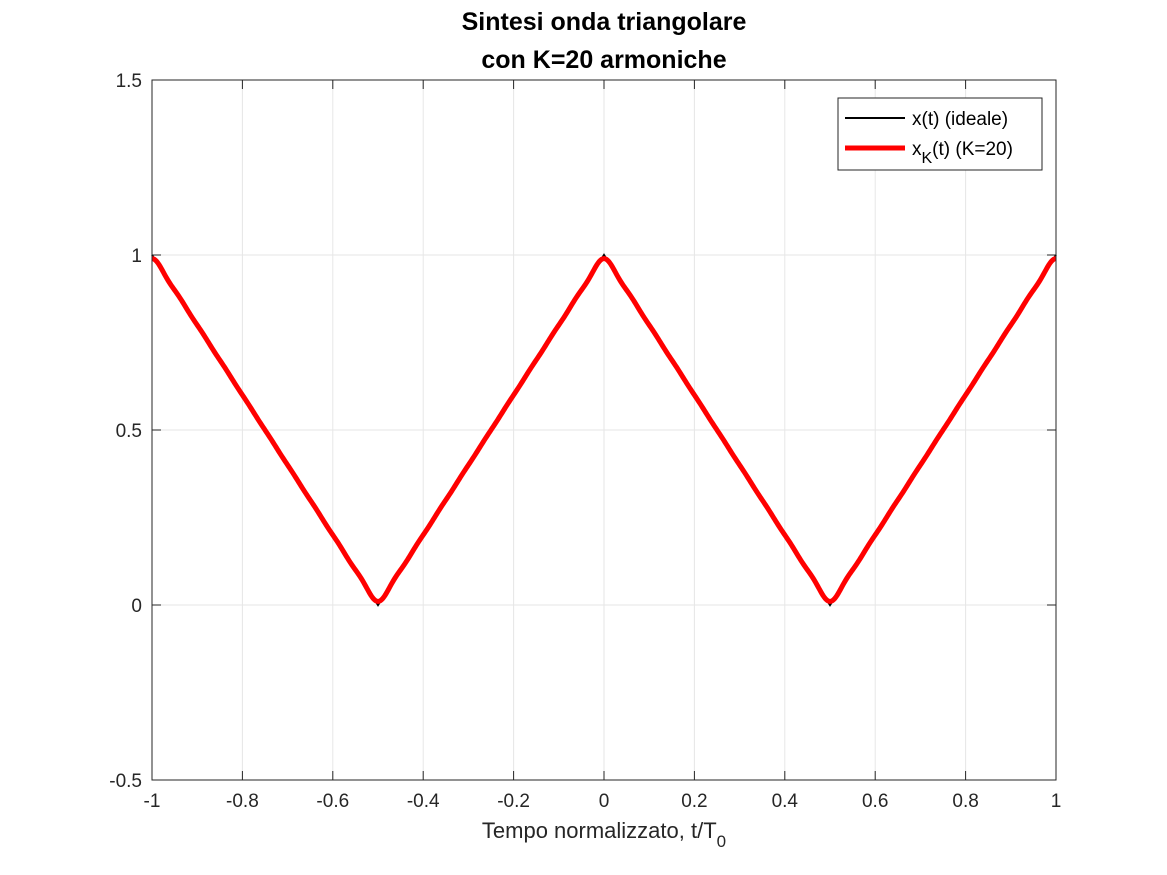  What do you see at coordinates (423, 801) in the screenshot?
I see `x-tick-label: -0.4` at bounding box center [423, 801].